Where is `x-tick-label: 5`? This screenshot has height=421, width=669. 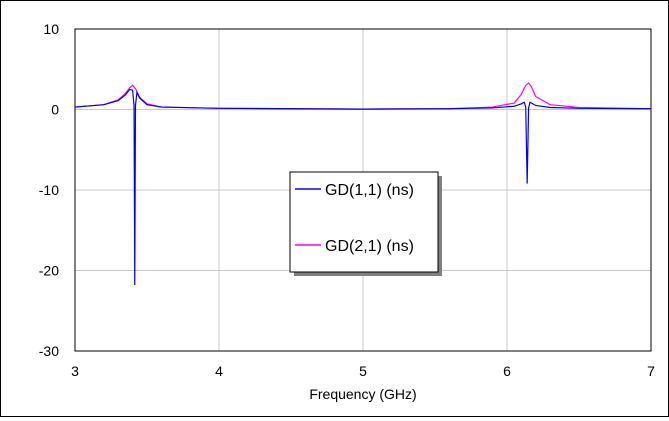
x-tick-label: 5 is located at coordinates (363, 371).